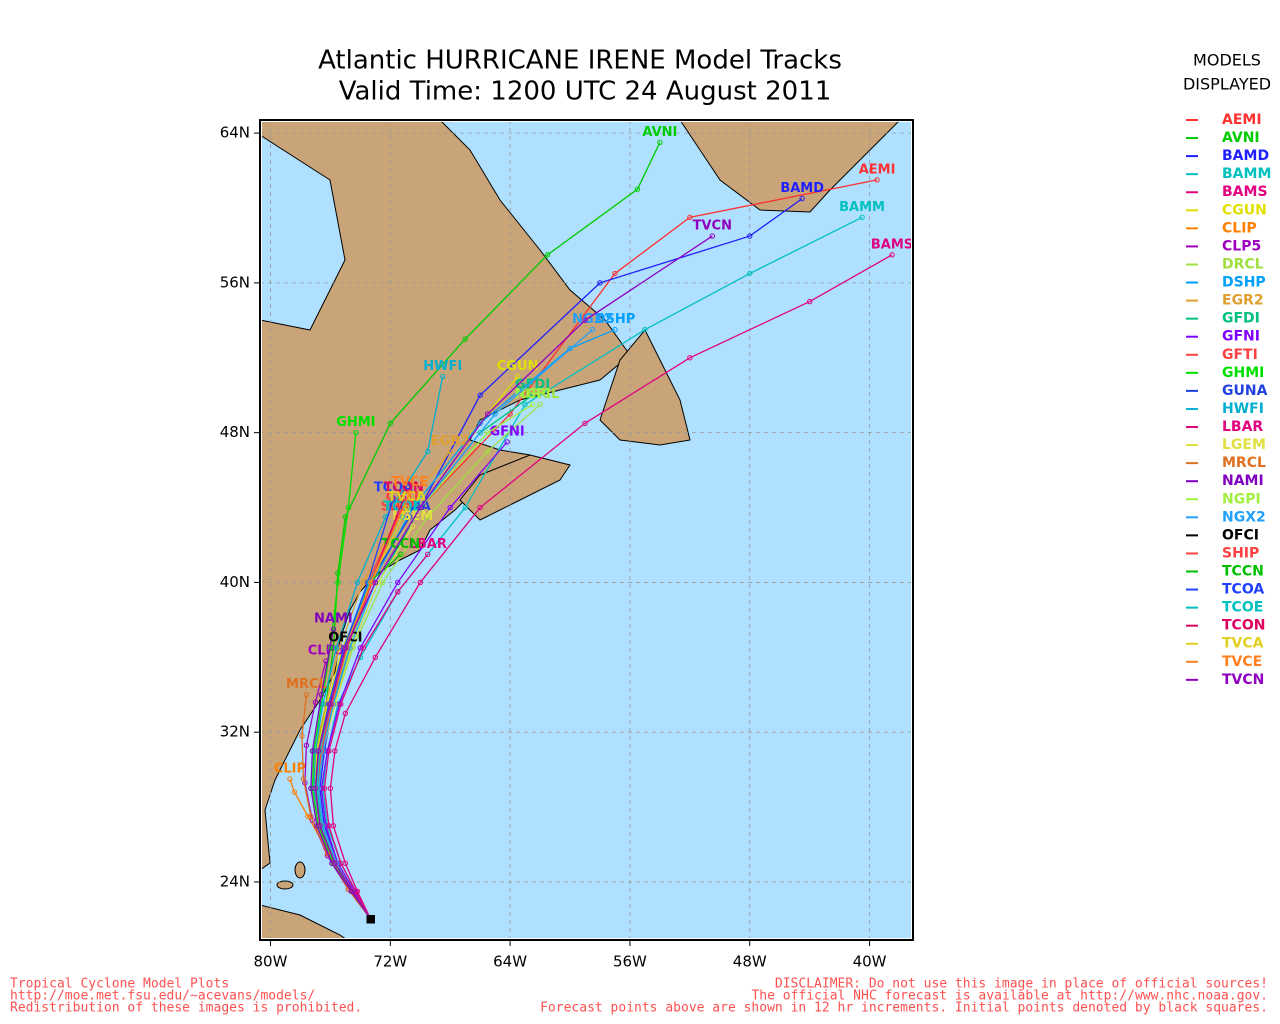  I want to click on y-tick-label: 56N, so click(235, 282).